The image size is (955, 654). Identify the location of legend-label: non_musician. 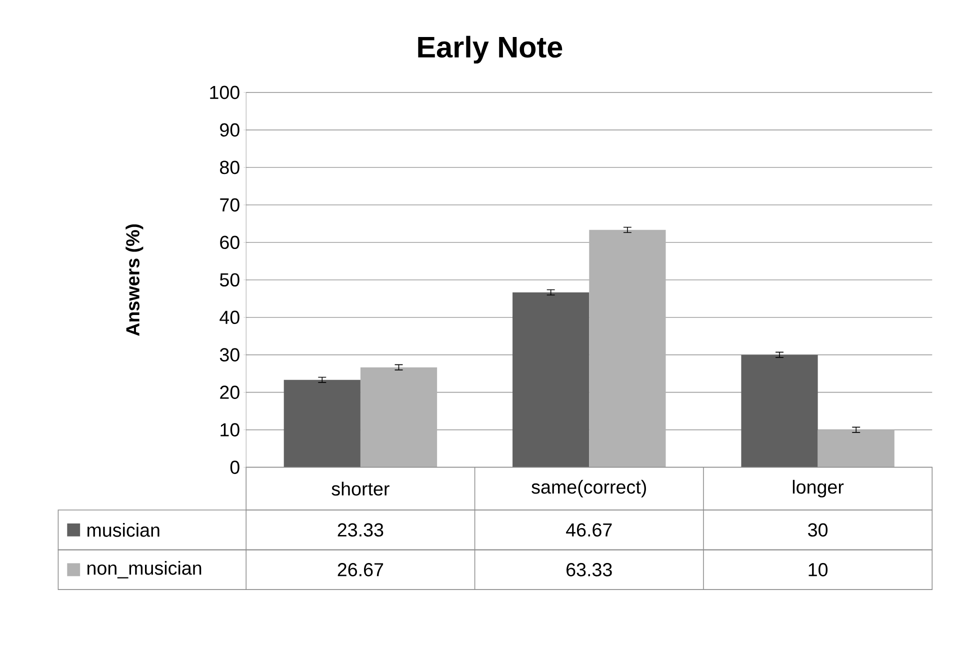
(144, 569).